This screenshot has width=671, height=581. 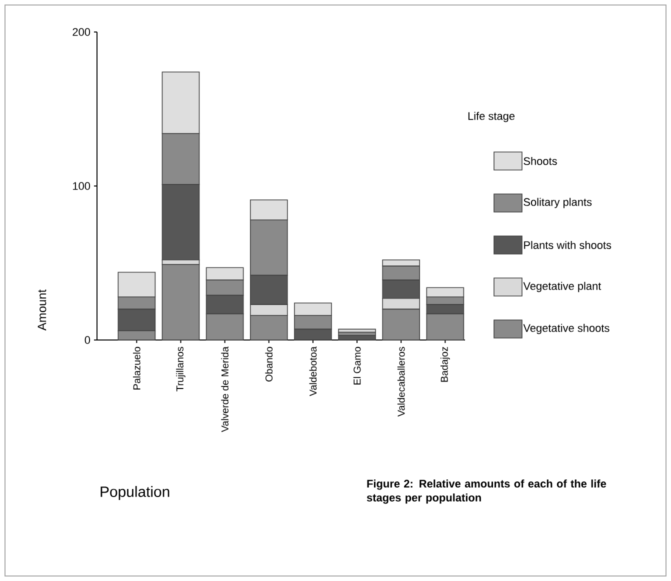 What do you see at coordinates (313, 371) in the screenshot?
I see `x-tick-label: Valdebotoa` at bounding box center [313, 371].